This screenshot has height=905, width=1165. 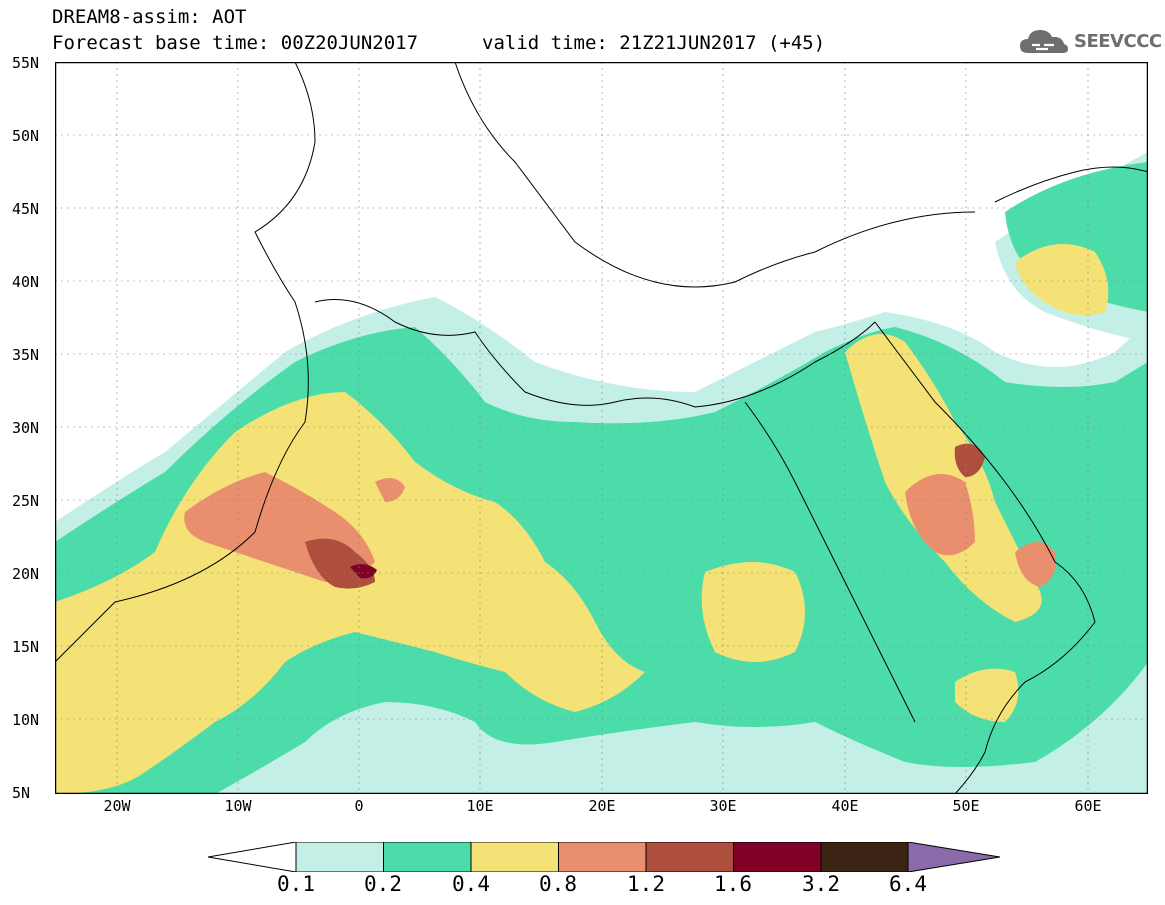 What do you see at coordinates (471, 884) in the screenshot?
I see `colorbar-label: 0.4` at bounding box center [471, 884].